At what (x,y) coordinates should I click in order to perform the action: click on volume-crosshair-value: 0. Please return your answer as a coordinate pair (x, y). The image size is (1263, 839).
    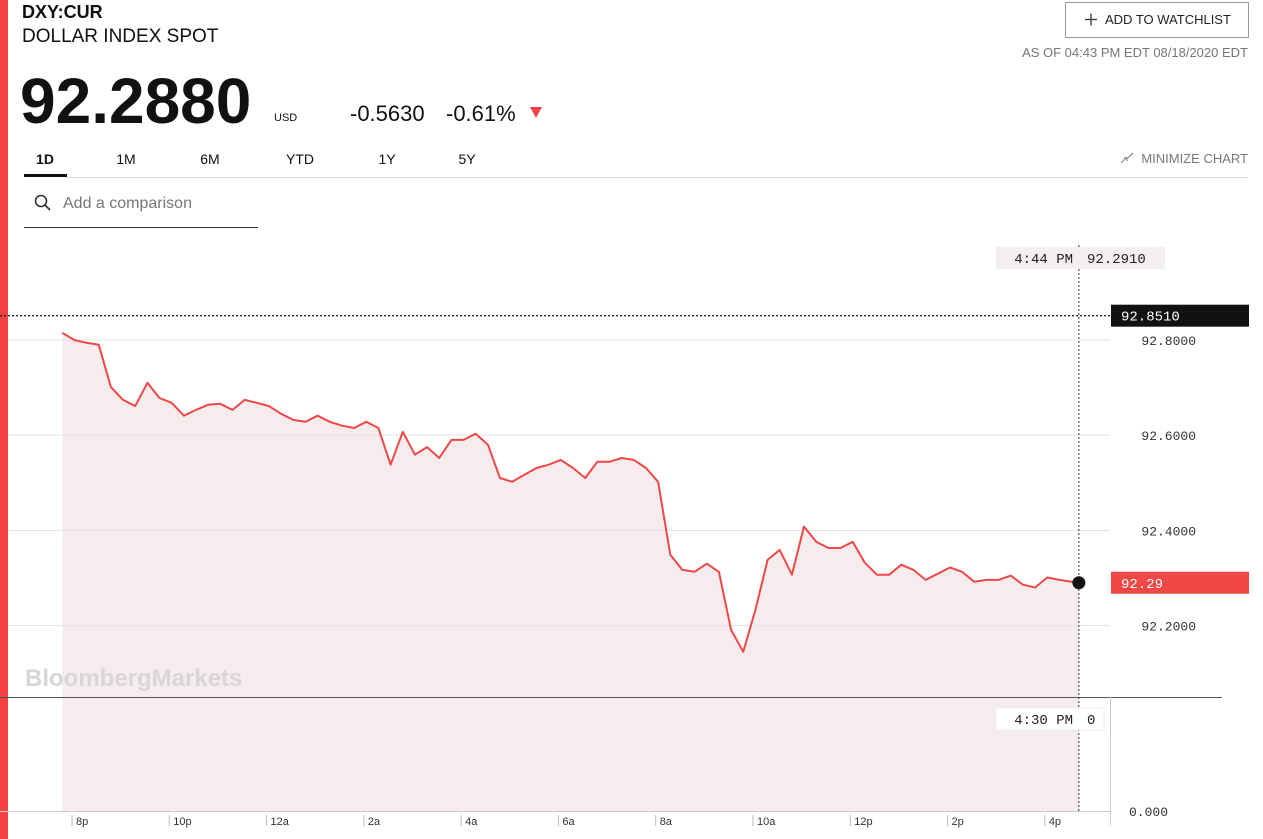
    Looking at the image, I should click on (1091, 721).